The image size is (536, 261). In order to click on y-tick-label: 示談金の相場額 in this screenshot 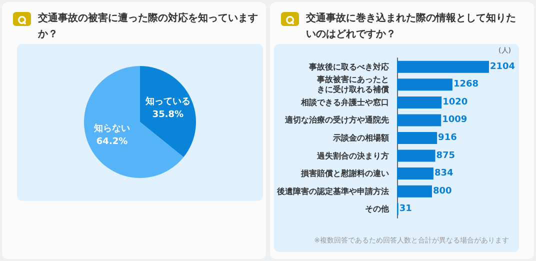, I will do `click(360, 138)`.